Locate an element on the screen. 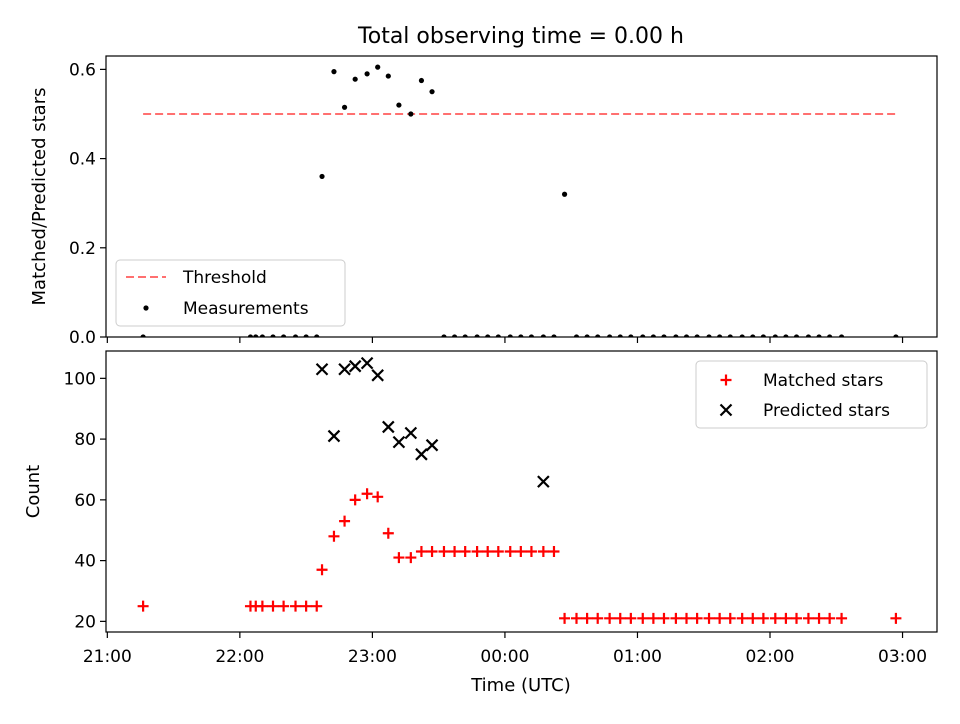 The height and width of the screenshot is (724, 960). bottom-x-tick-label: 23:00 is located at coordinates (372, 657).